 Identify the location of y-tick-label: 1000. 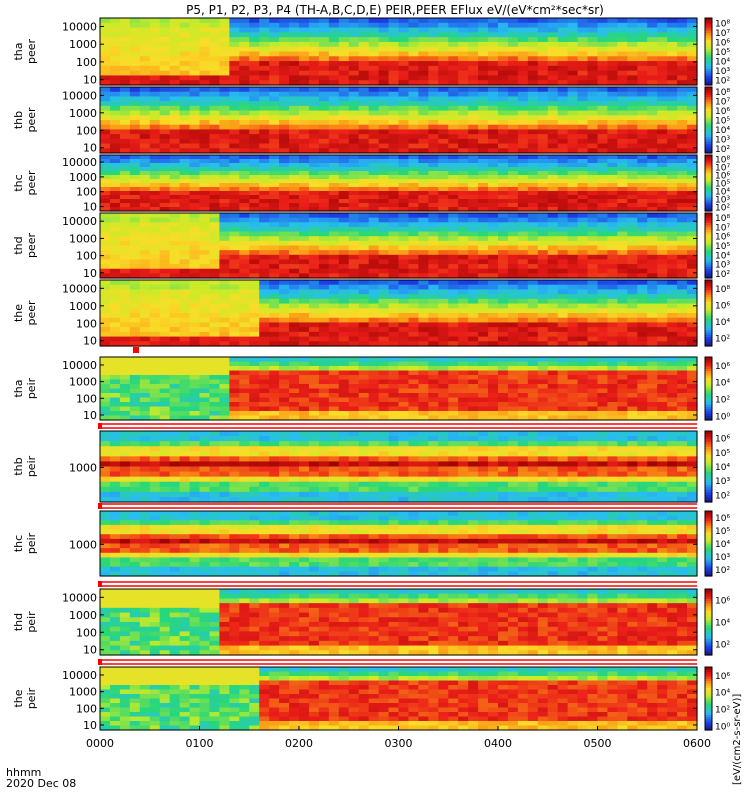
(83, 238).